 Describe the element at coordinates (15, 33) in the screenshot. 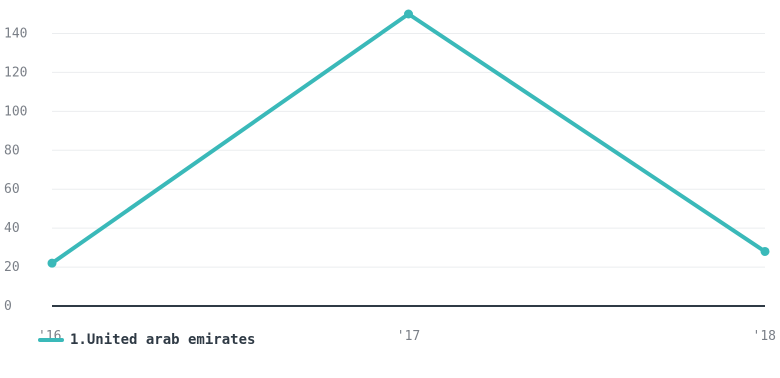

I see `y-tick-label: 140` at that location.